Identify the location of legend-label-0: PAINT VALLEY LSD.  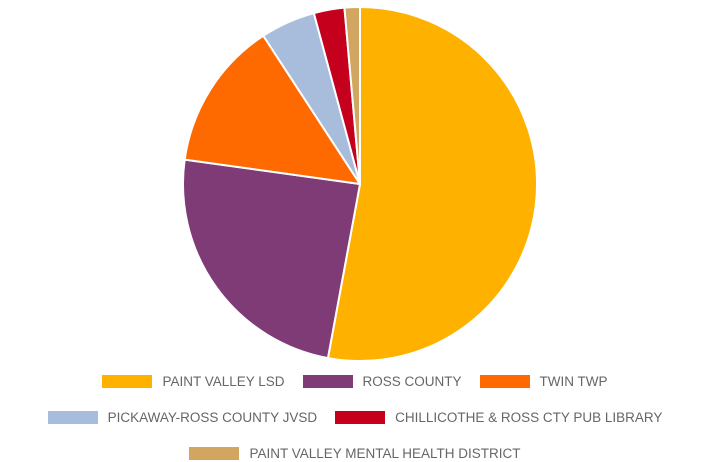
(223, 381).